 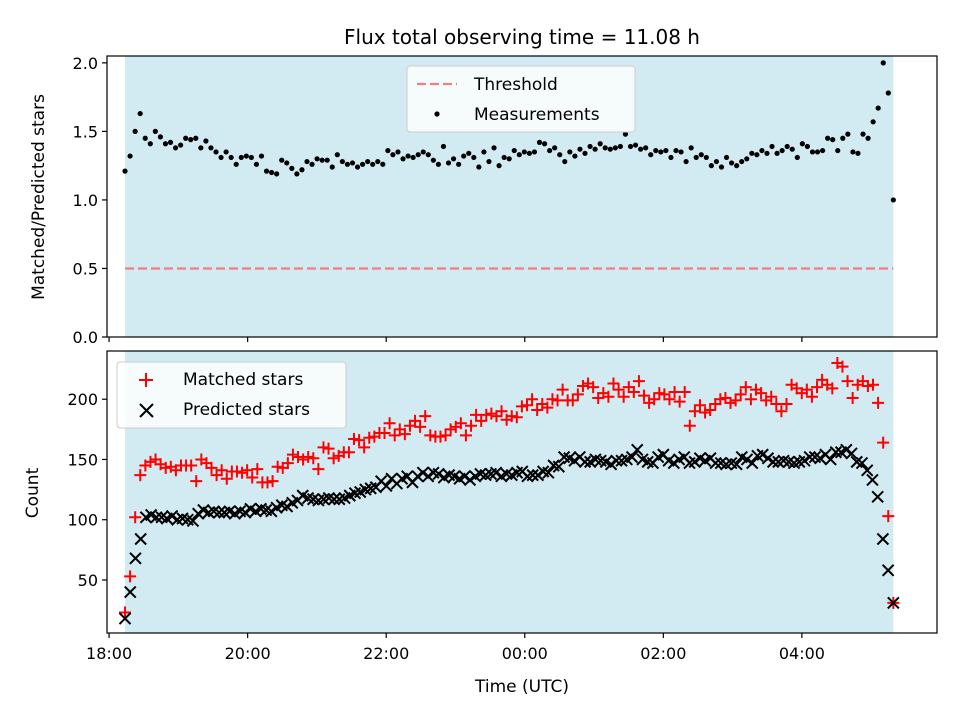 What do you see at coordinates (243, 380) in the screenshot?
I see `legend-matched-label: Matched stars` at bounding box center [243, 380].